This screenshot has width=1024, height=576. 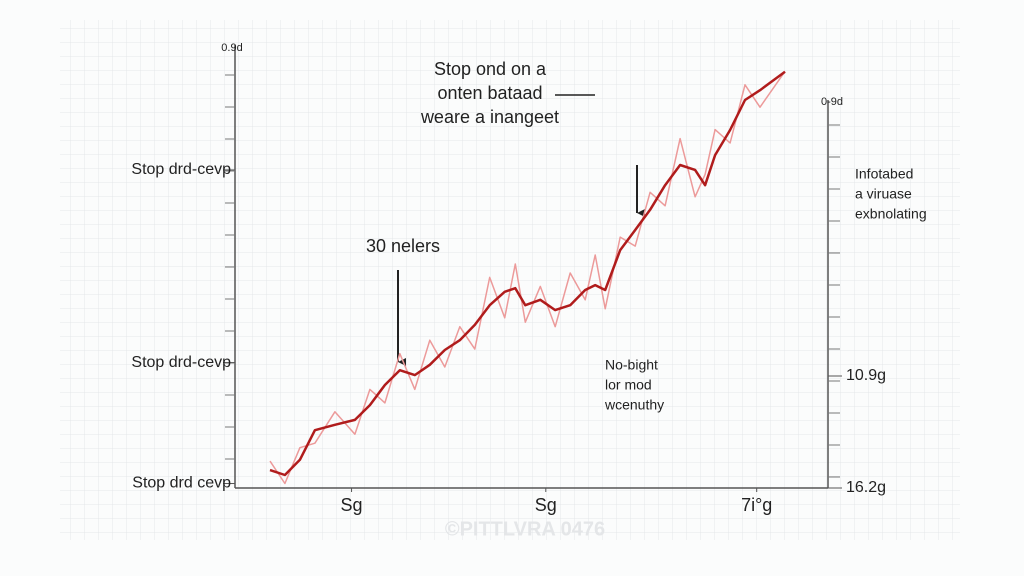 What do you see at coordinates (634, 405) in the screenshot?
I see `annotation: wcenuthy` at bounding box center [634, 405].